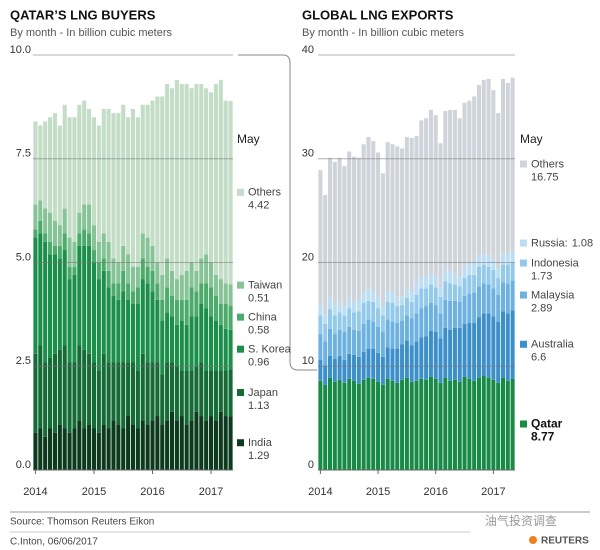  I want to click on legend-value: 0.96, so click(258, 363).